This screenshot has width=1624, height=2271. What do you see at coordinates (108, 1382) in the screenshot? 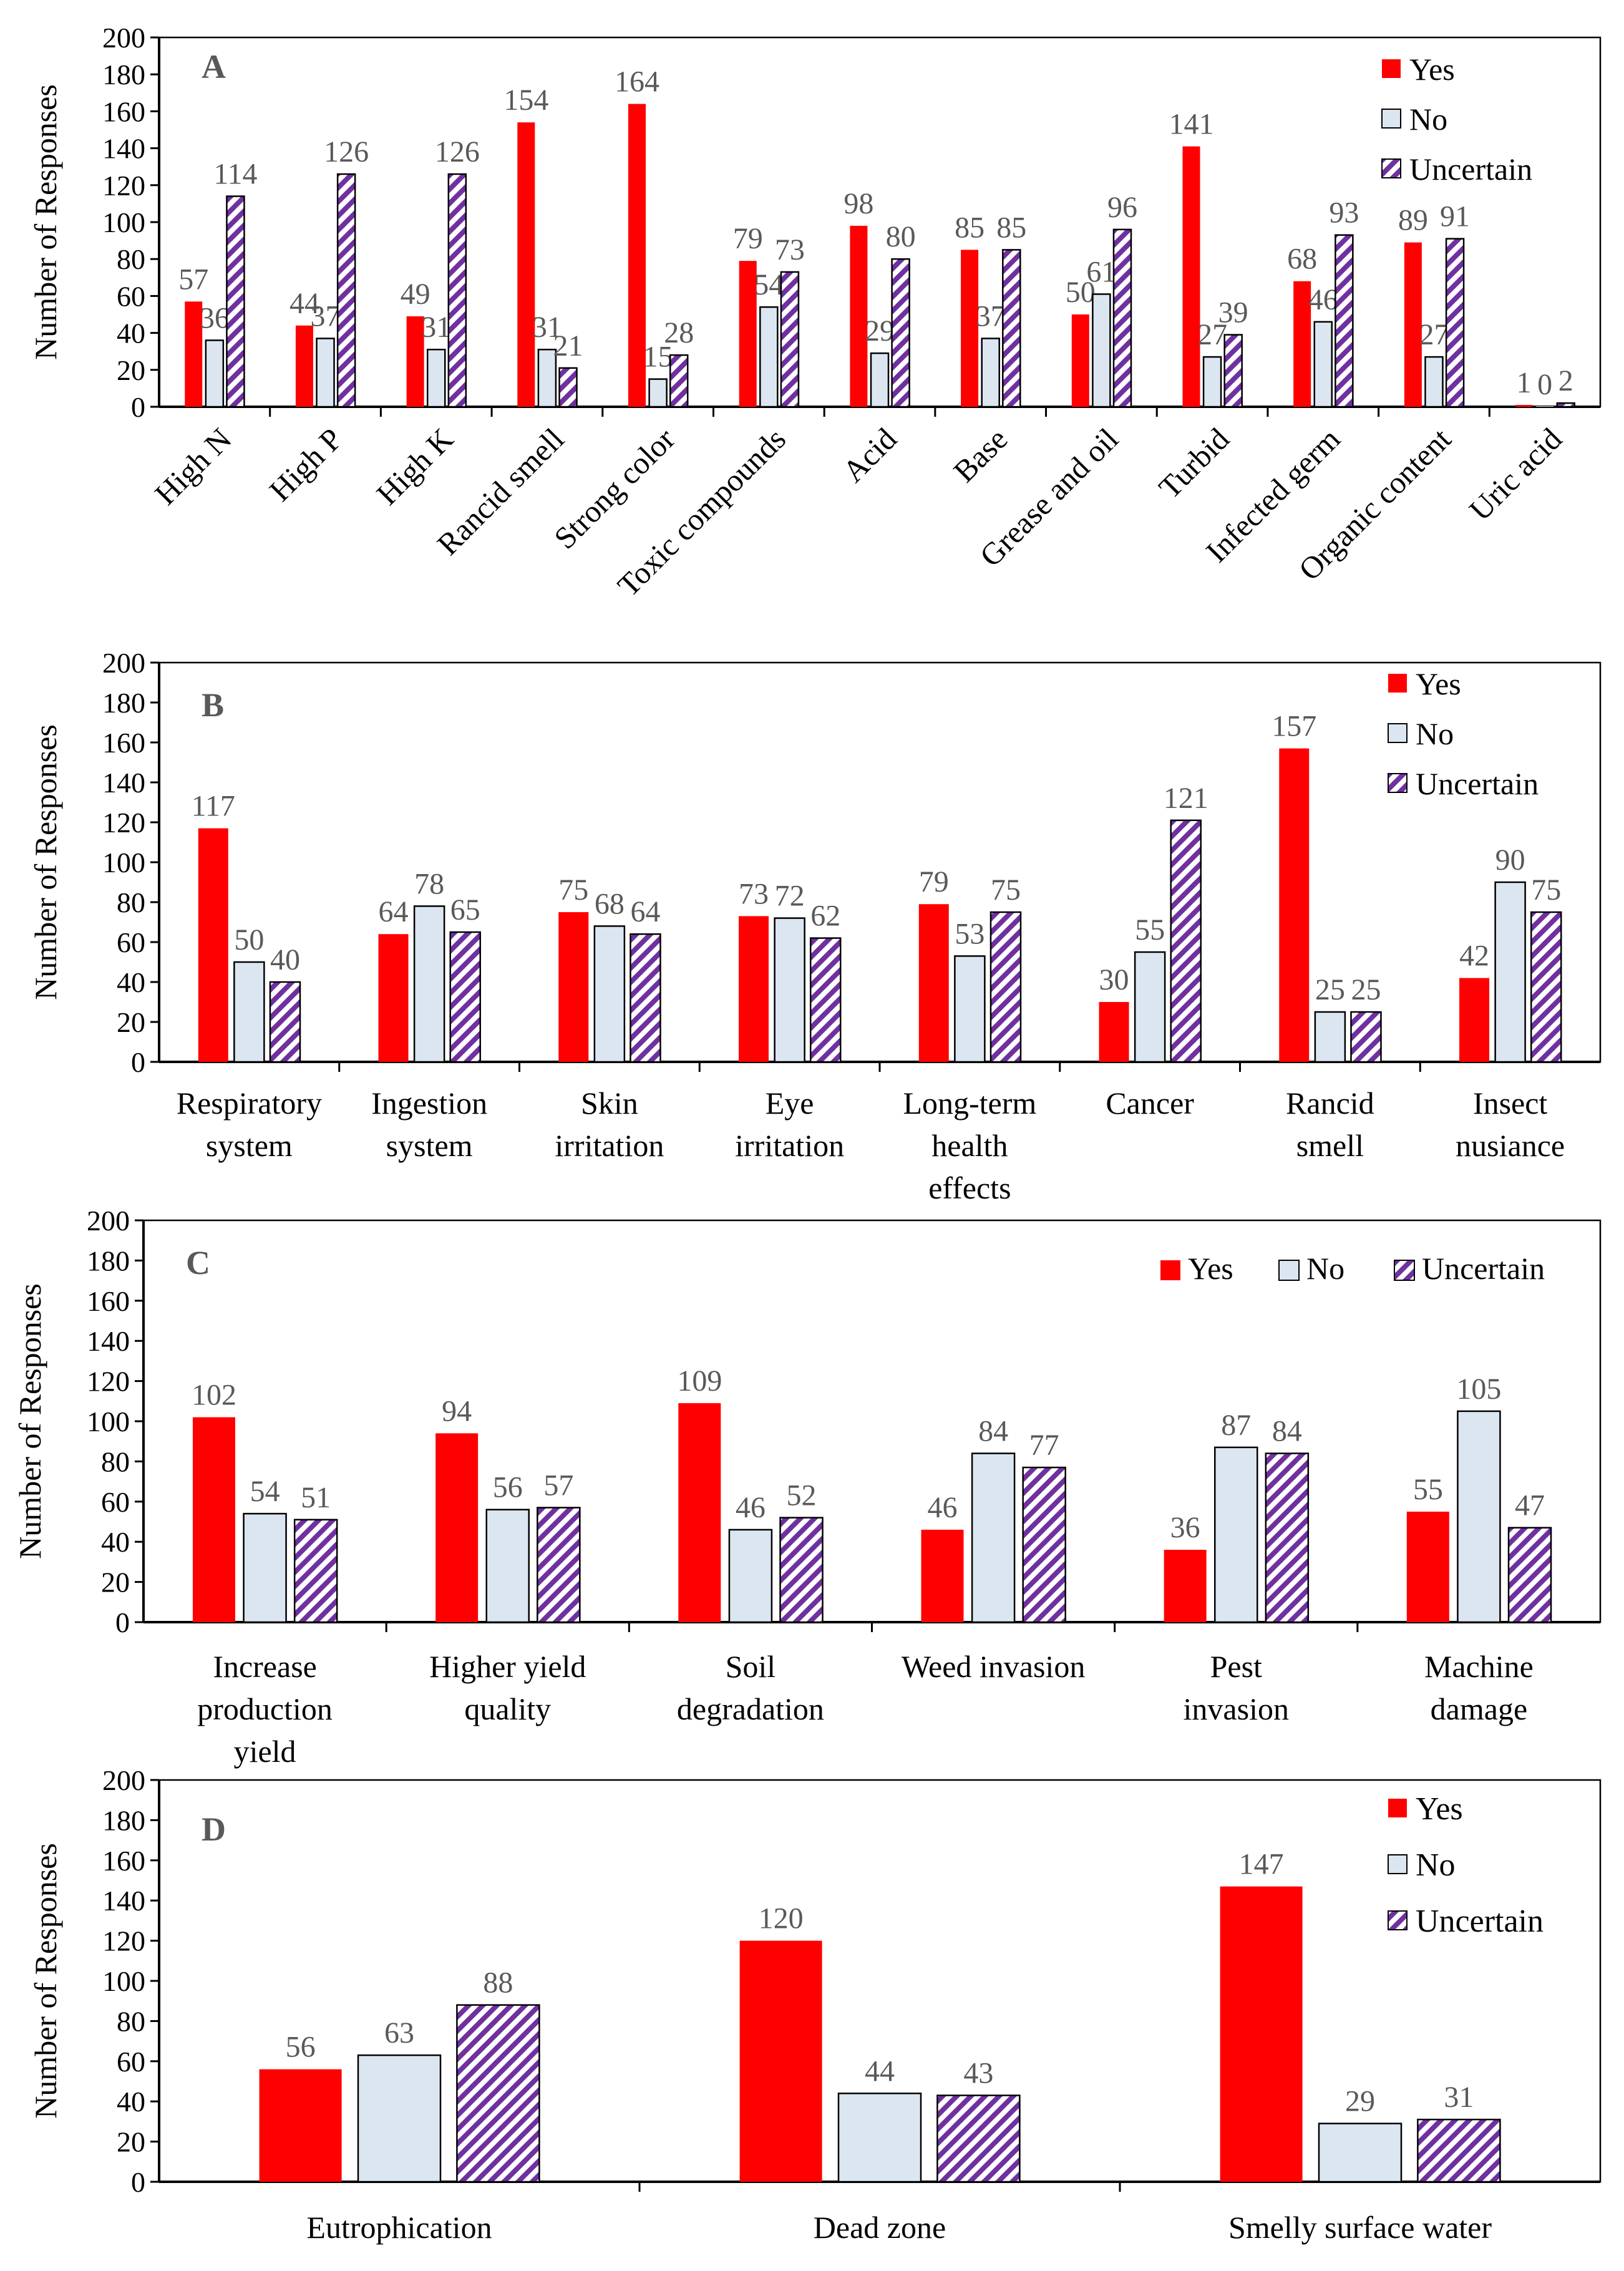
I see `y-tick-label: 120` at bounding box center [108, 1382].